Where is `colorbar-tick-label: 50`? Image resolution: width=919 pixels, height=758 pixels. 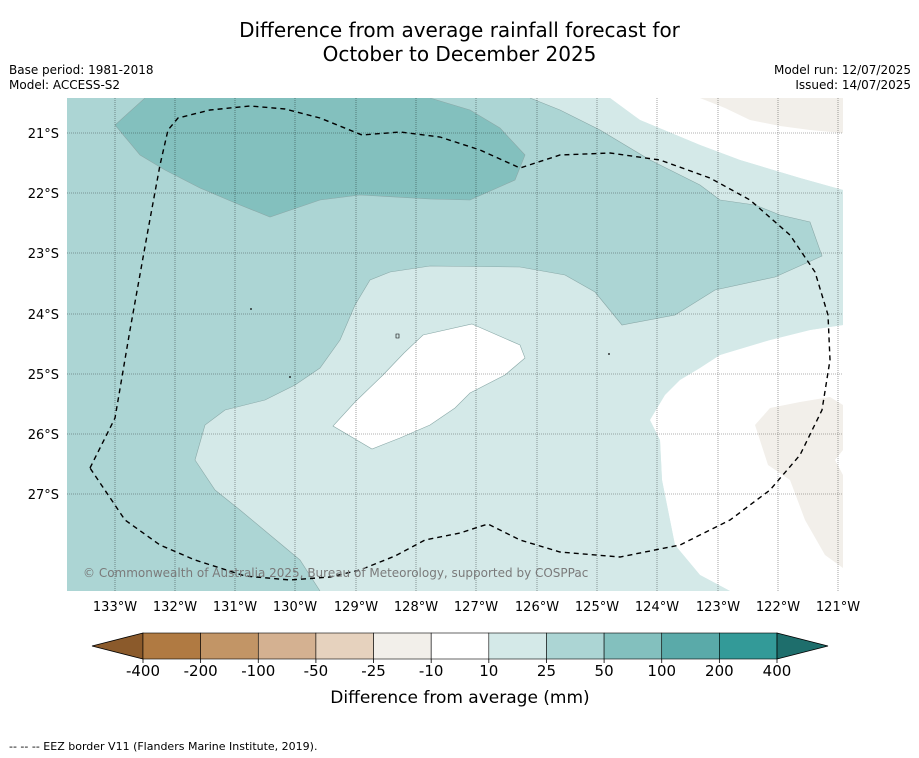 colorbar-tick-label: 50 is located at coordinates (604, 671).